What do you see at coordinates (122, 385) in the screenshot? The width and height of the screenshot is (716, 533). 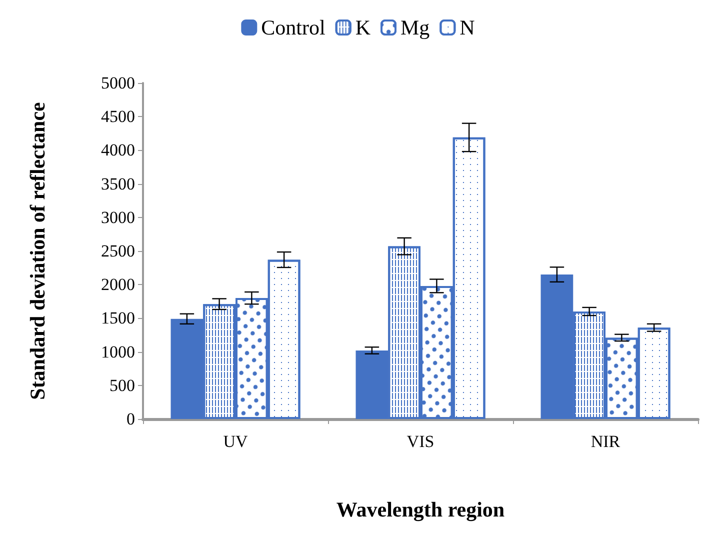 I see `y-tick-label: 500` at bounding box center [122, 385].